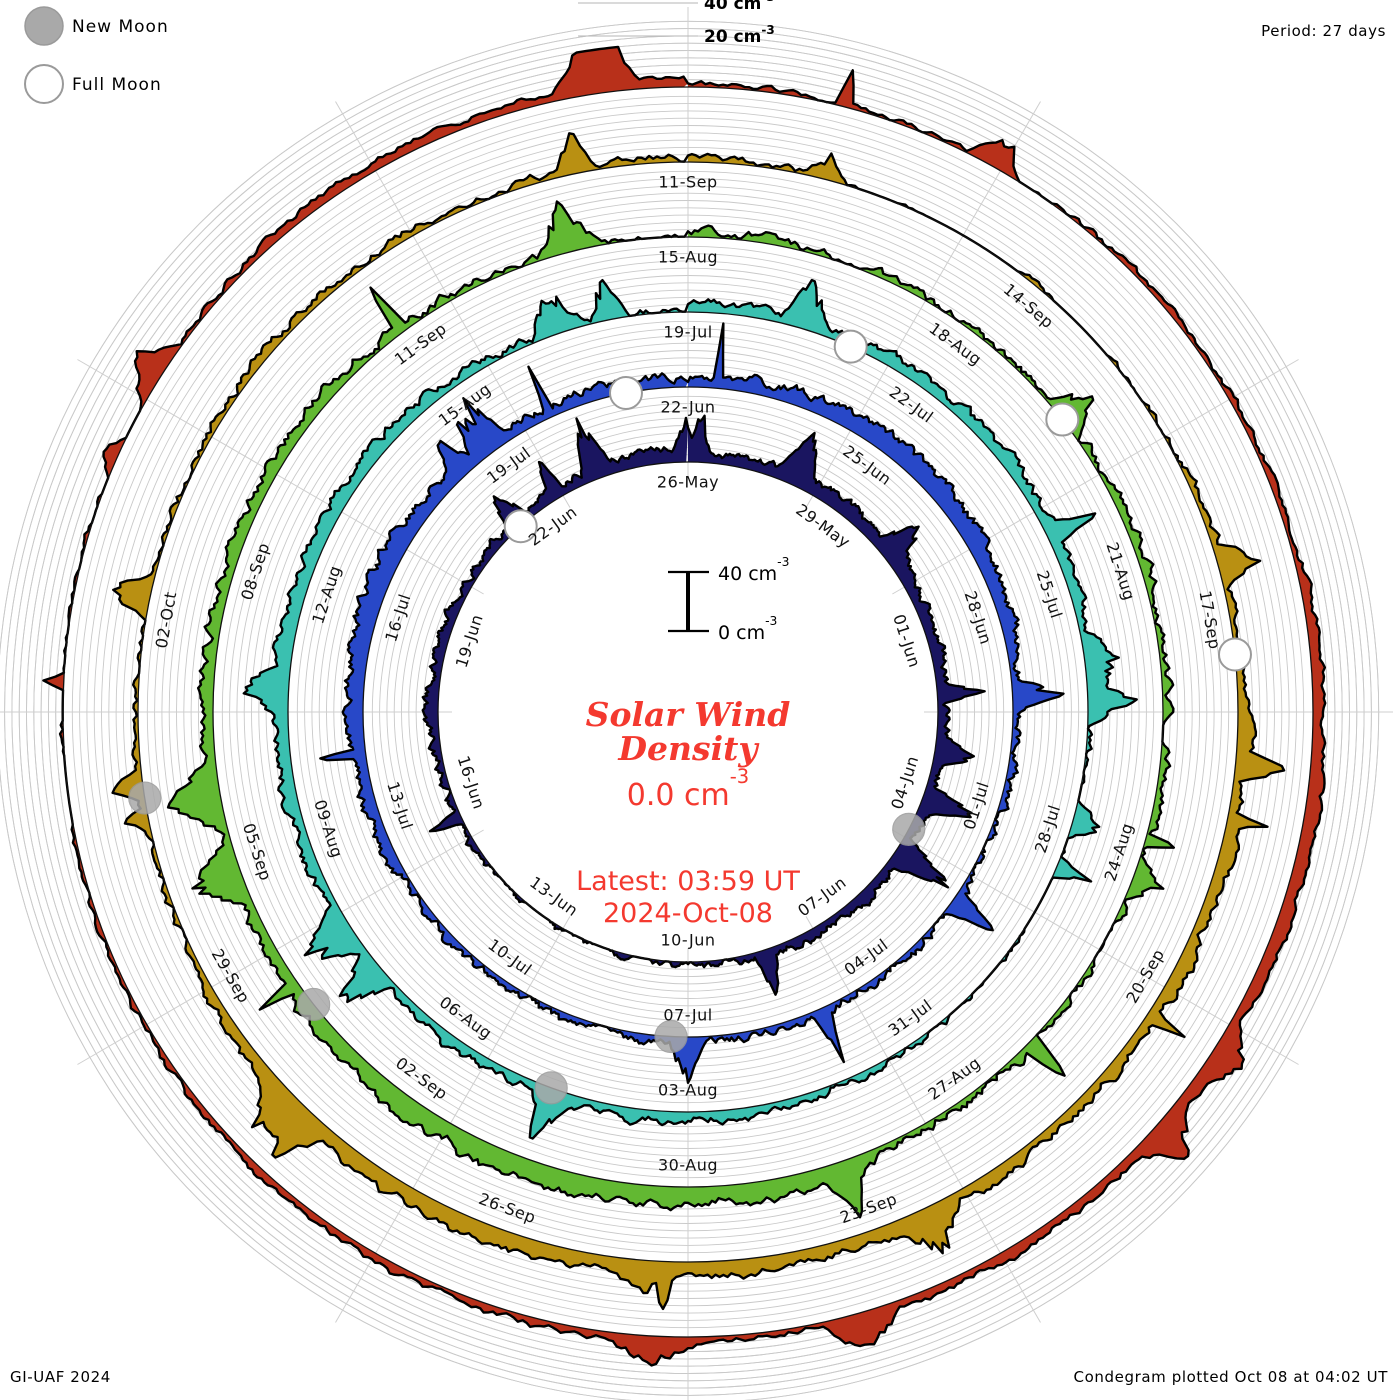 This screenshot has height=1400, width=1400. Describe the element at coordinates (328, 828) in the screenshot. I see `ring-date-label: 09-Aug` at that location.